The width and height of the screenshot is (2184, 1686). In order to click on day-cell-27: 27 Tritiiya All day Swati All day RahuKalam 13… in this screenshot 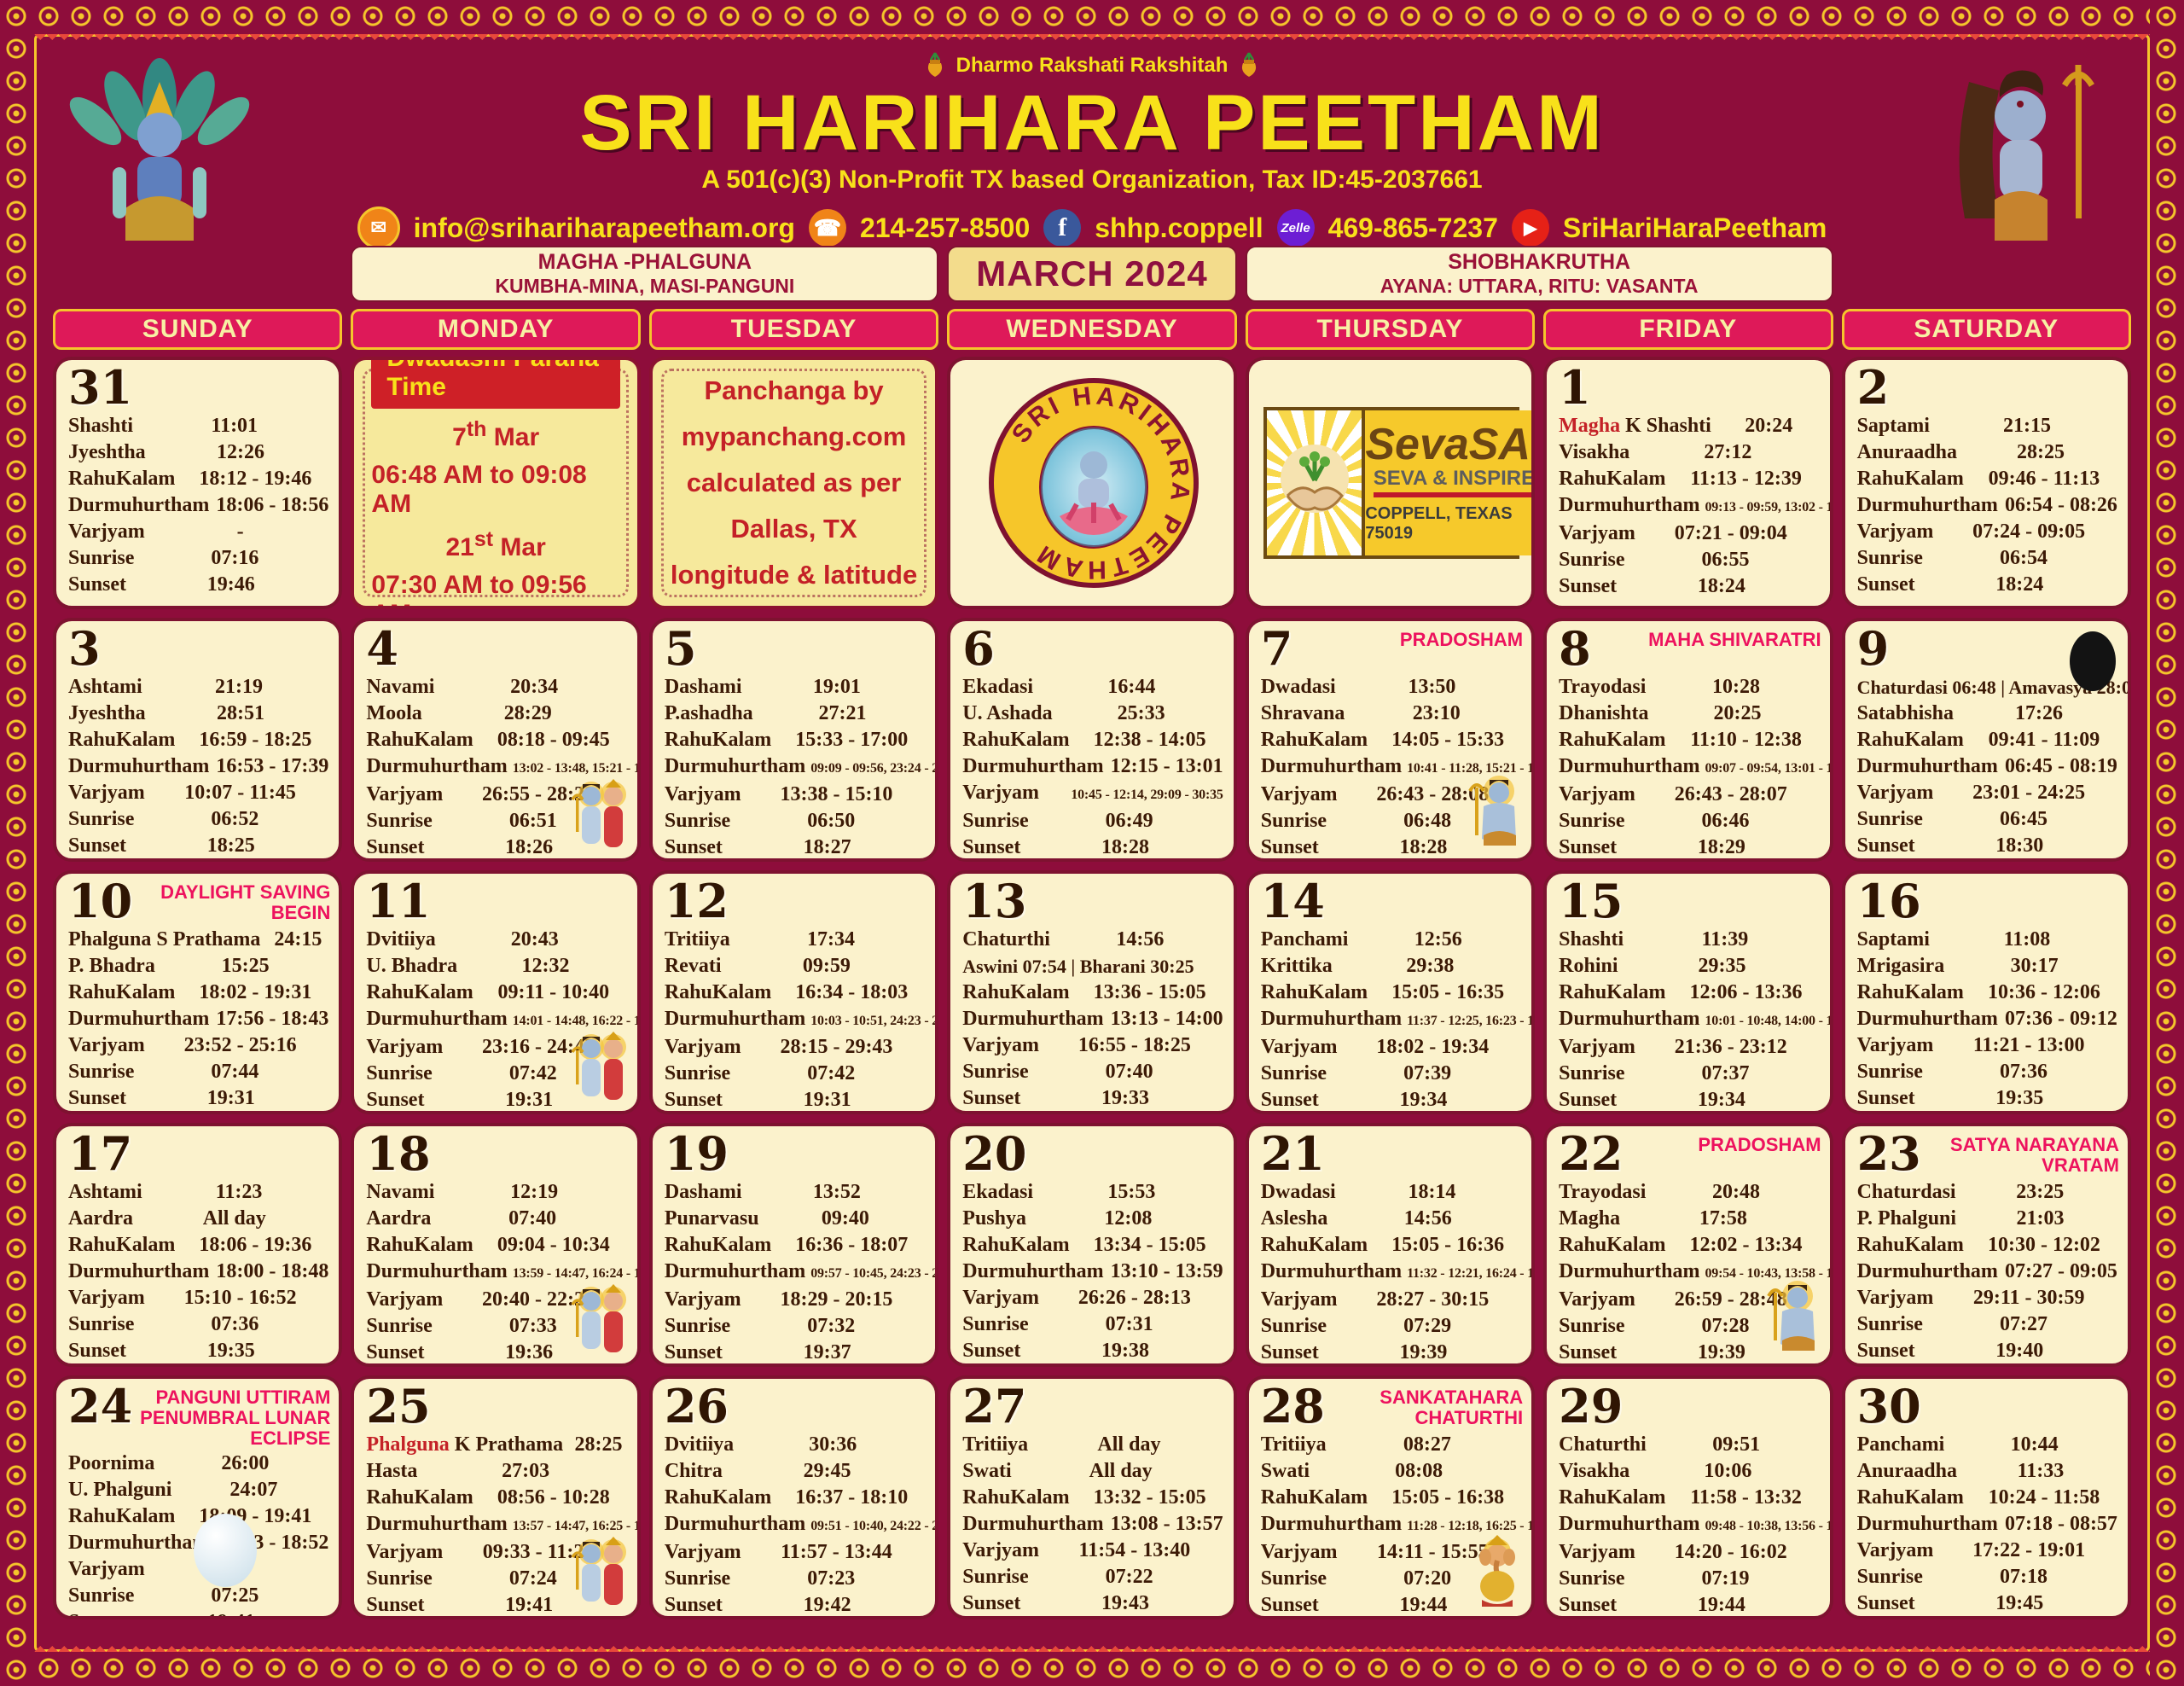, I will do `click(1092, 1497)`.